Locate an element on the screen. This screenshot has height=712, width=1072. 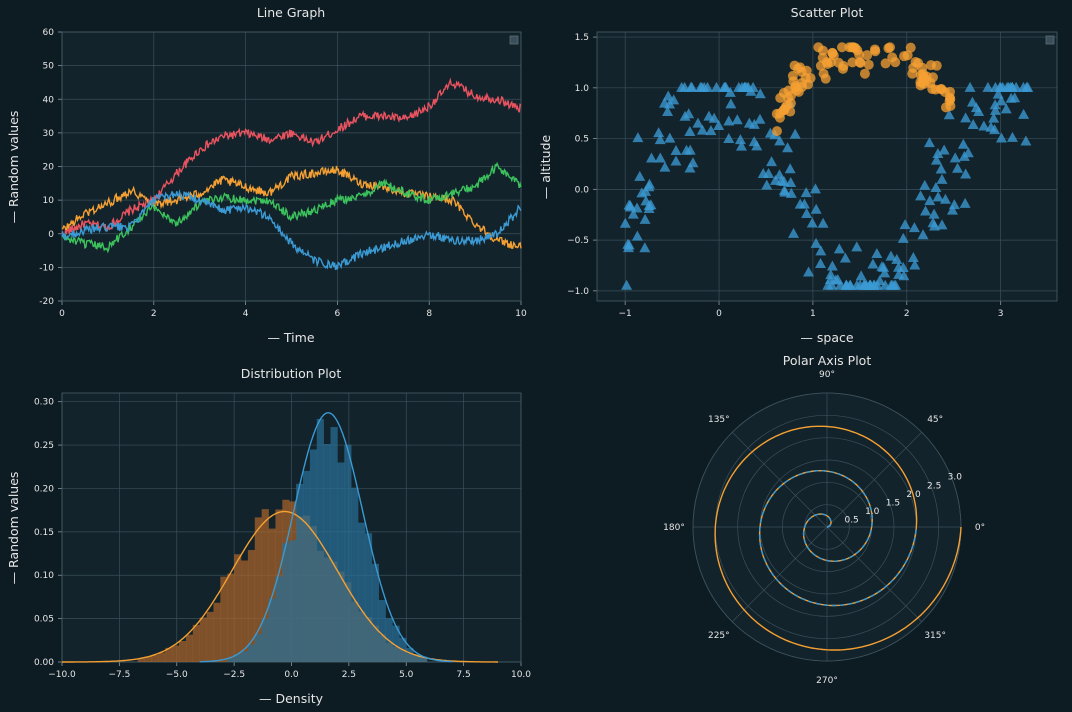
distribution-chart-tick-label-x: −10.0 is located at coordinates (62, 675).